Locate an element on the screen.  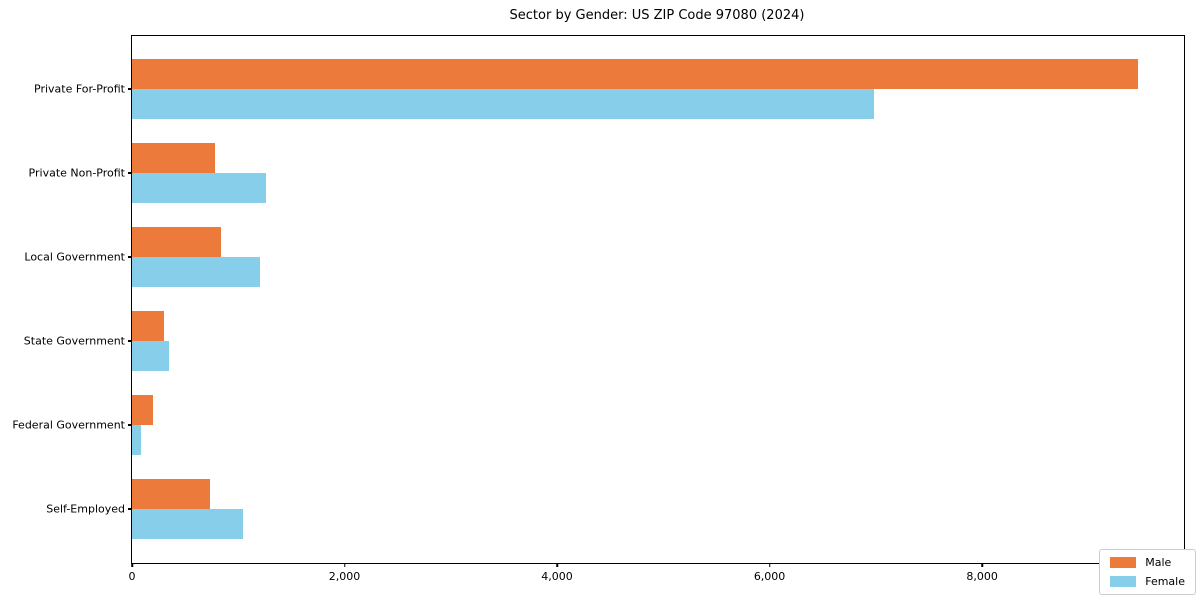
x-tick-label-0: 0 is located at coordinates (132, 576).